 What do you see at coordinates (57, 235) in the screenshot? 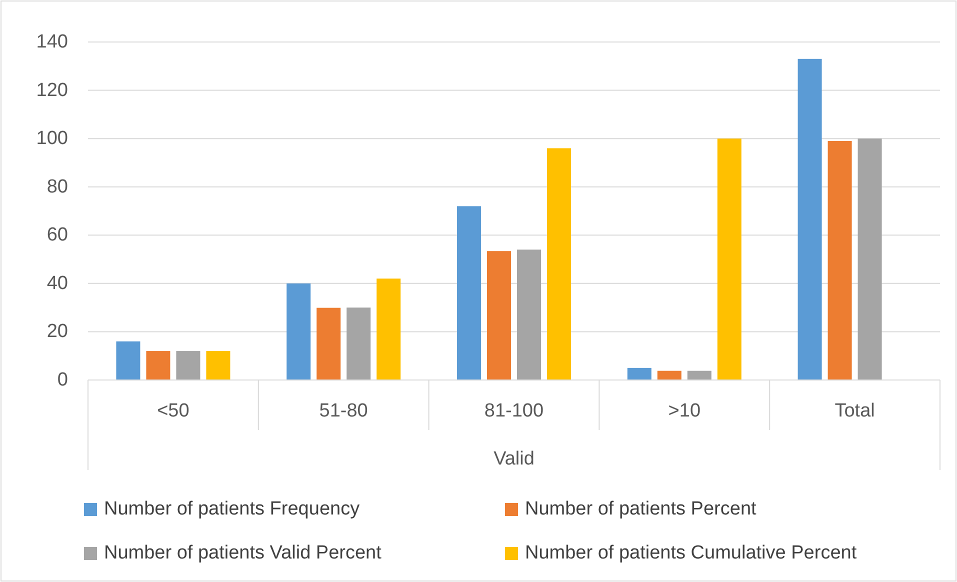
I see `y-tick-label: 60` at bounding box center [57, 235].